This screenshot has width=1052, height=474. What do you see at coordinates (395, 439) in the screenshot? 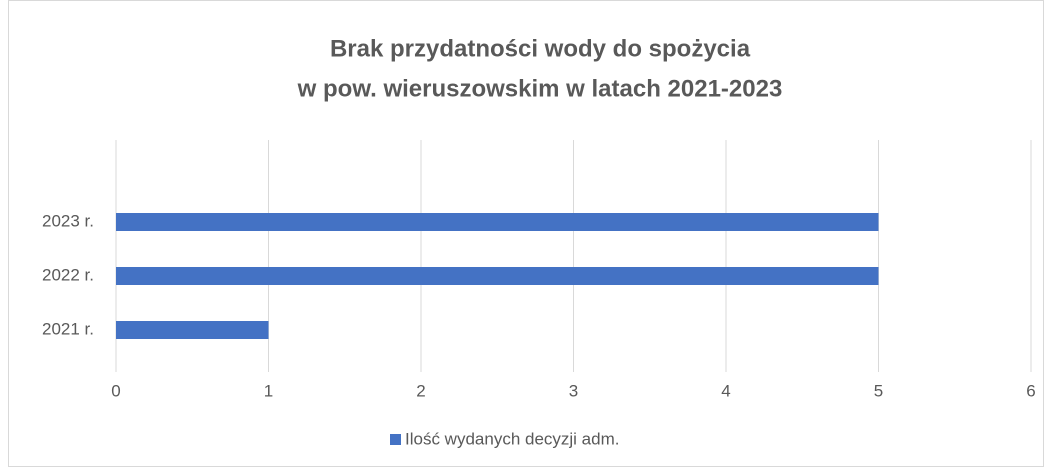
I see `legend-swatch` at bounding box center [395, 439].